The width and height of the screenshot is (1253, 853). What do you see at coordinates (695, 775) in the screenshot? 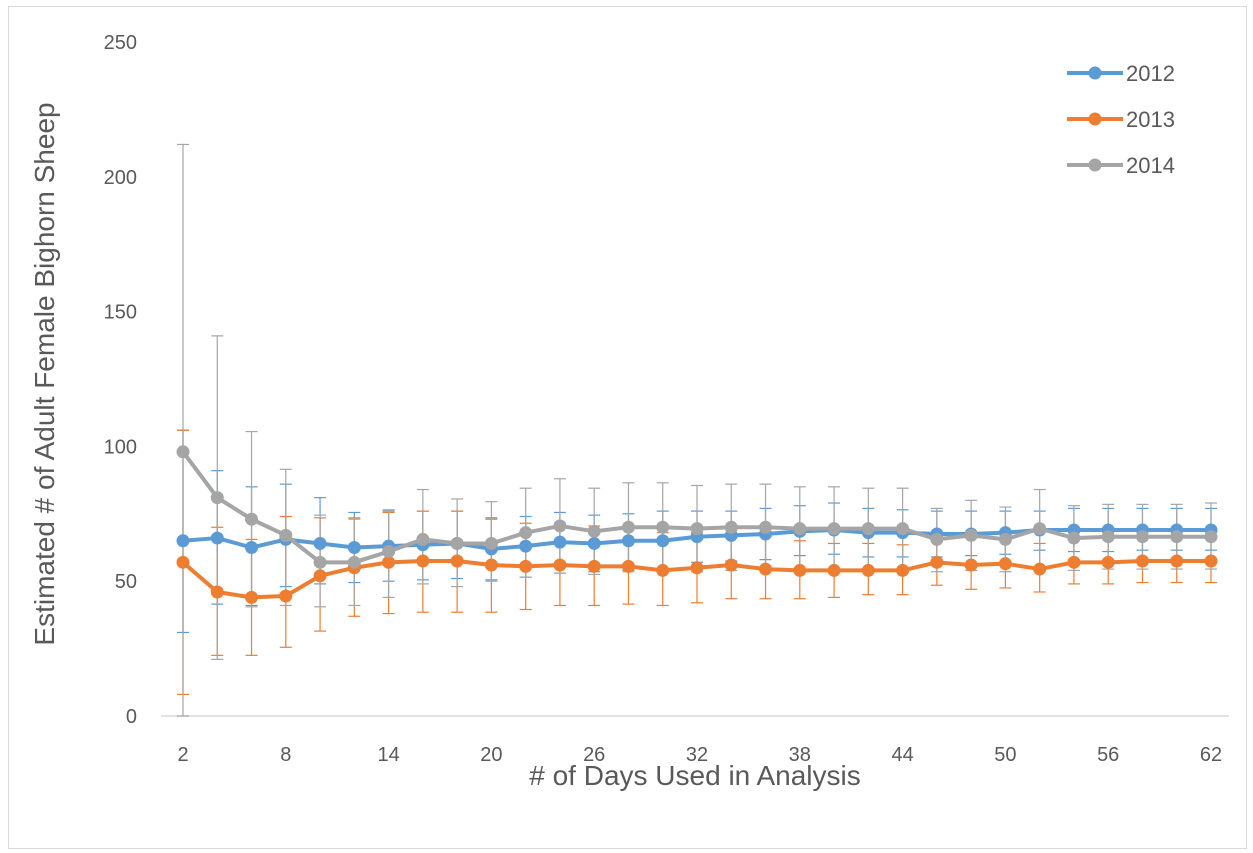
I see `x-axis-label: # of Days Used in Analysis` at bounding box center [695, 775].